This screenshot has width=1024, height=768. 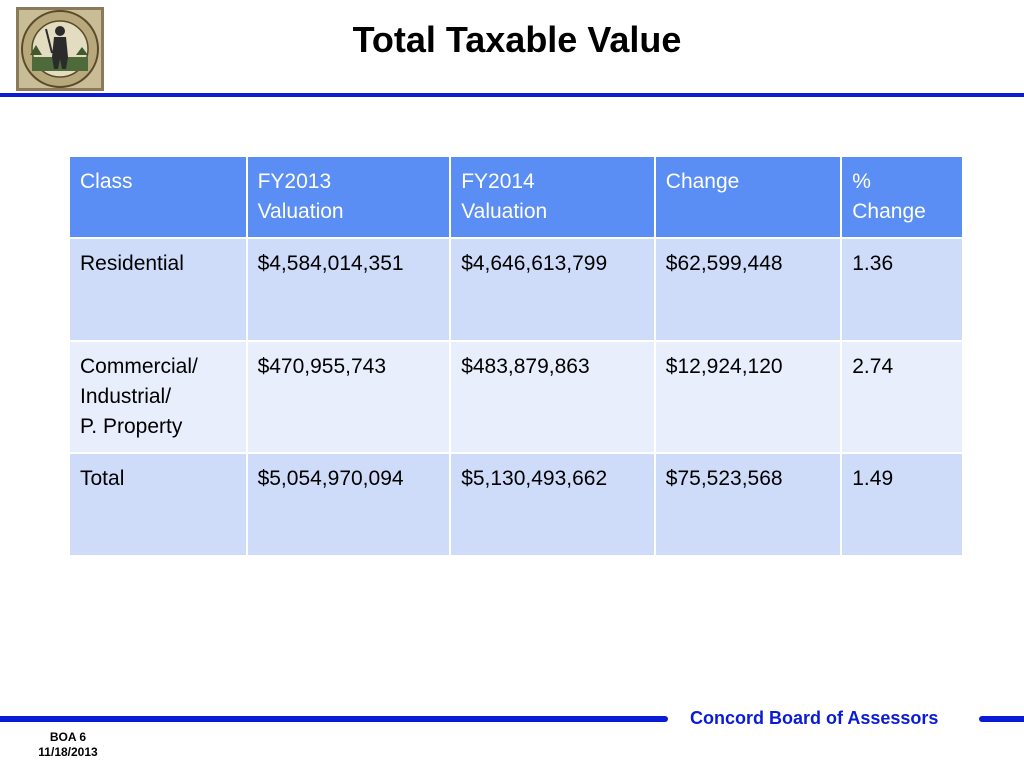 What do you see at coordinates (498, 181) in the screenshot?
I see `header-fy2014-line1: FY2014` at bounding box center [498, 181].